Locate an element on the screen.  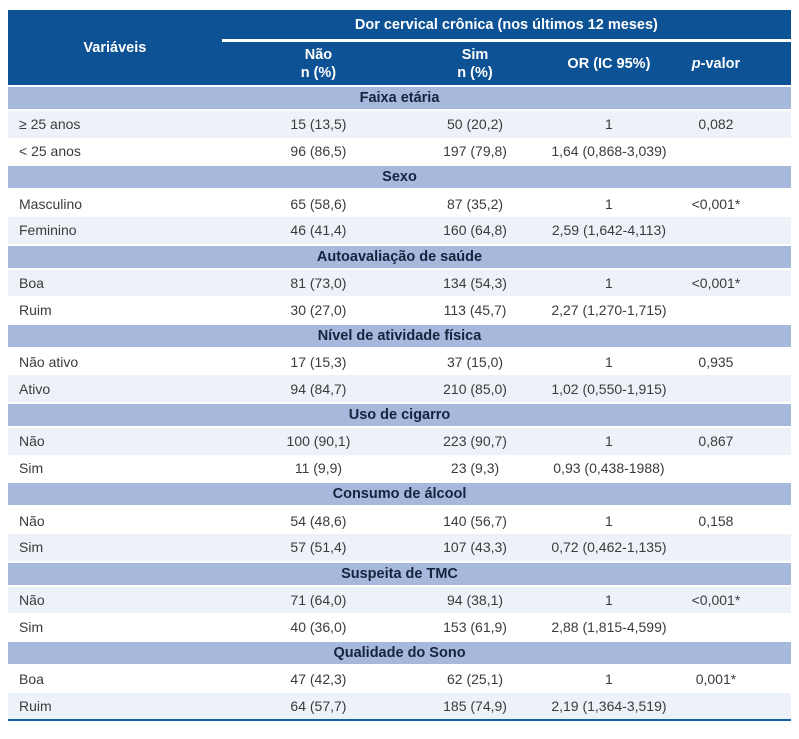
table-row: Não ativo 17 (15,3) 37 (15,0) 1 0,935 is located at coordinates (399, 362).